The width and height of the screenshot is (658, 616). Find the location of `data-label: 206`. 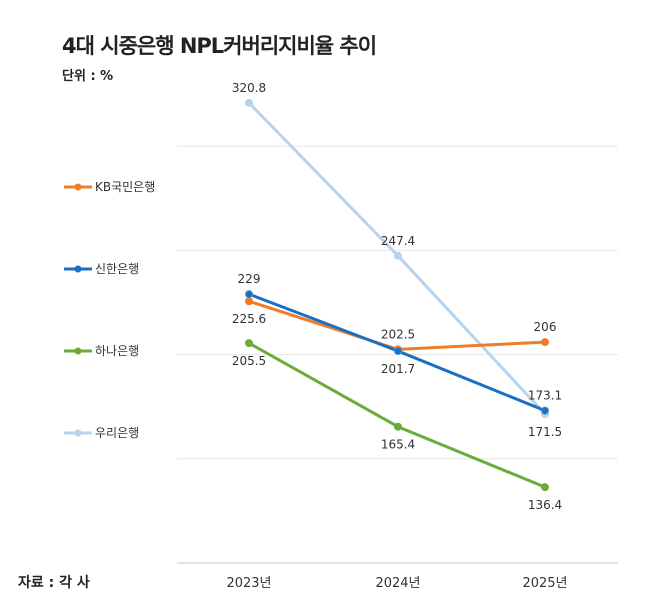

data-label: 206 is located at coordinates (545, 327).